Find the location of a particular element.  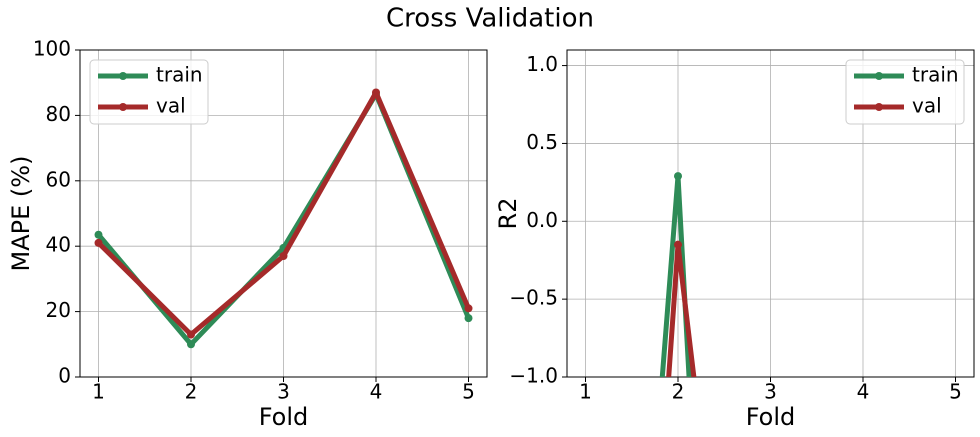

y-tick-label: 0 is located at coordinates (64, 376).